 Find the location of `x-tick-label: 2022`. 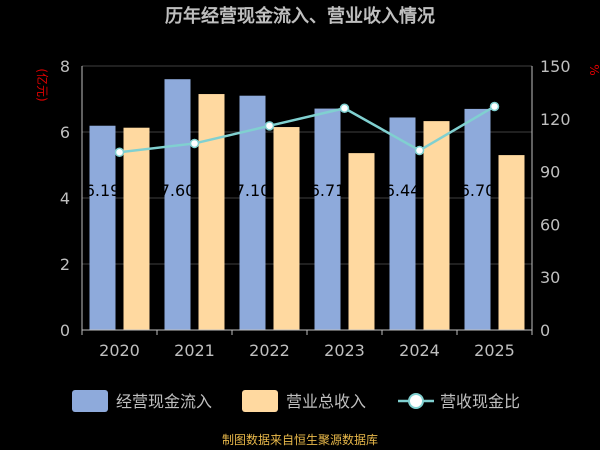

x-tick-label: 2022 is located at coordinates (269, 350).